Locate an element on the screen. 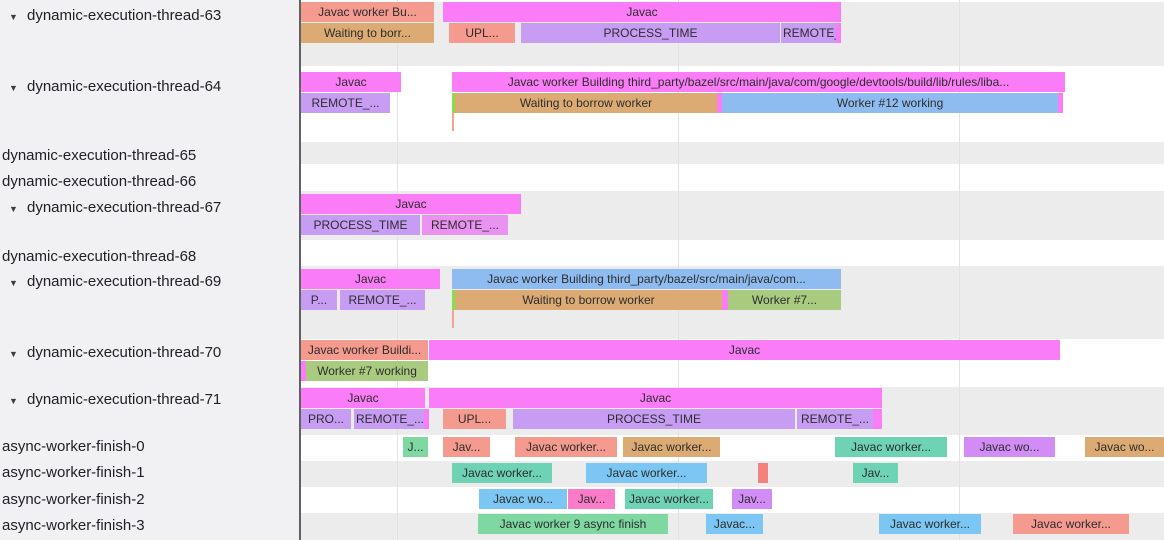 The image size is (1164, 540). thread-row: ▼ dynamic-execution-thread-63 is located at coordinates (149, 16).